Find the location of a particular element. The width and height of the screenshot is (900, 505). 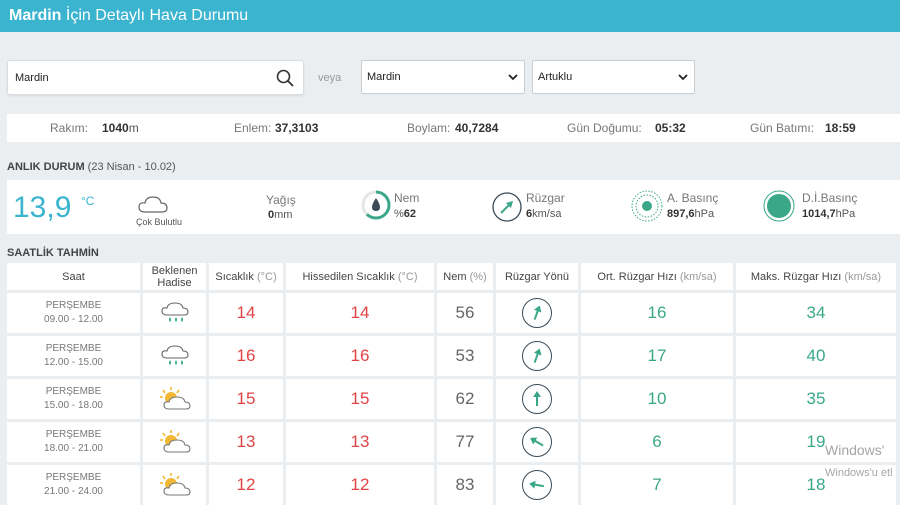

sea-pressure-icon is located at coordinates (779, 206).